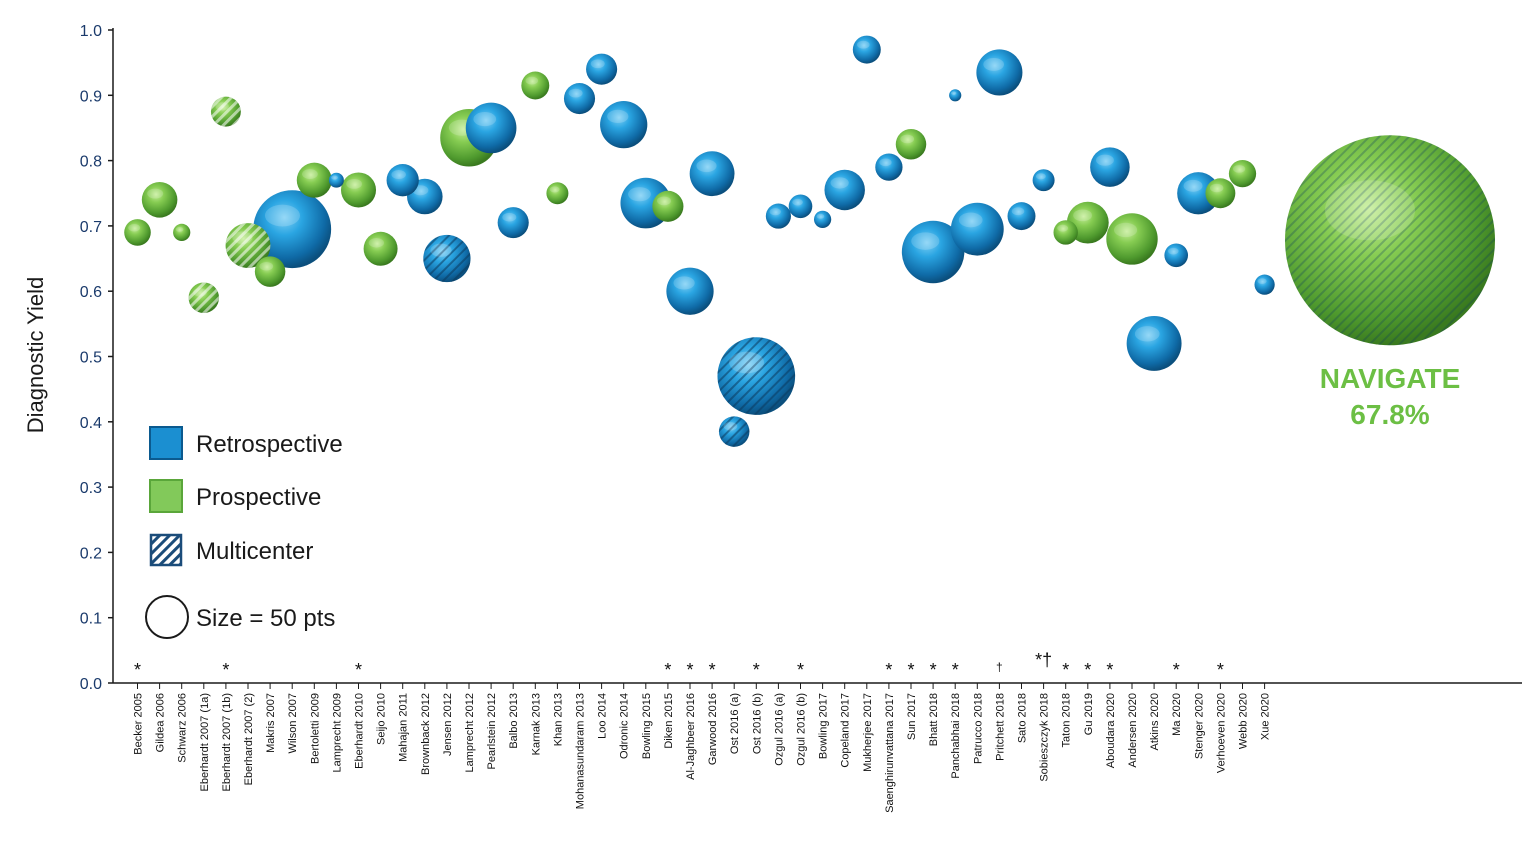 The height and width of the screenshot is (868, 1522). What do you see at coordinates (1023, 718) in the screenshot?
I see `category-label: Sato 2018` at bounding box center [1023, 718].